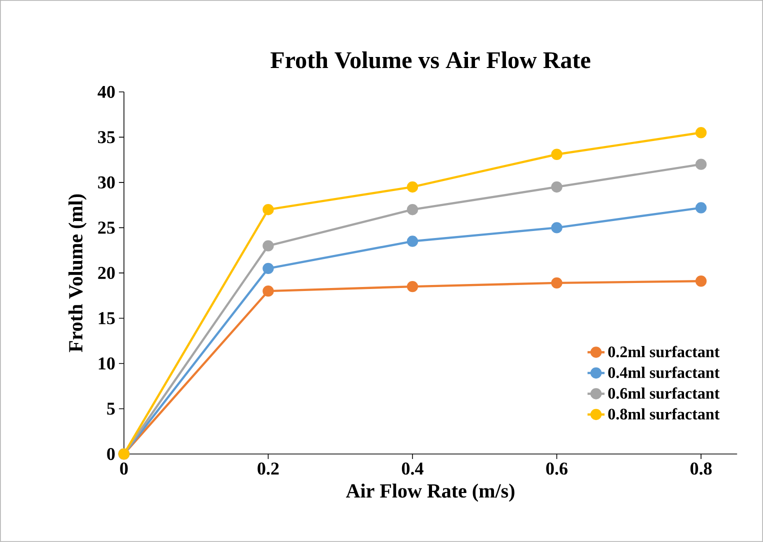  What do you see at coordinates (106, 318) in the screenshot?
I see `y-tick-label: 15` at bounding box center [106, 318].